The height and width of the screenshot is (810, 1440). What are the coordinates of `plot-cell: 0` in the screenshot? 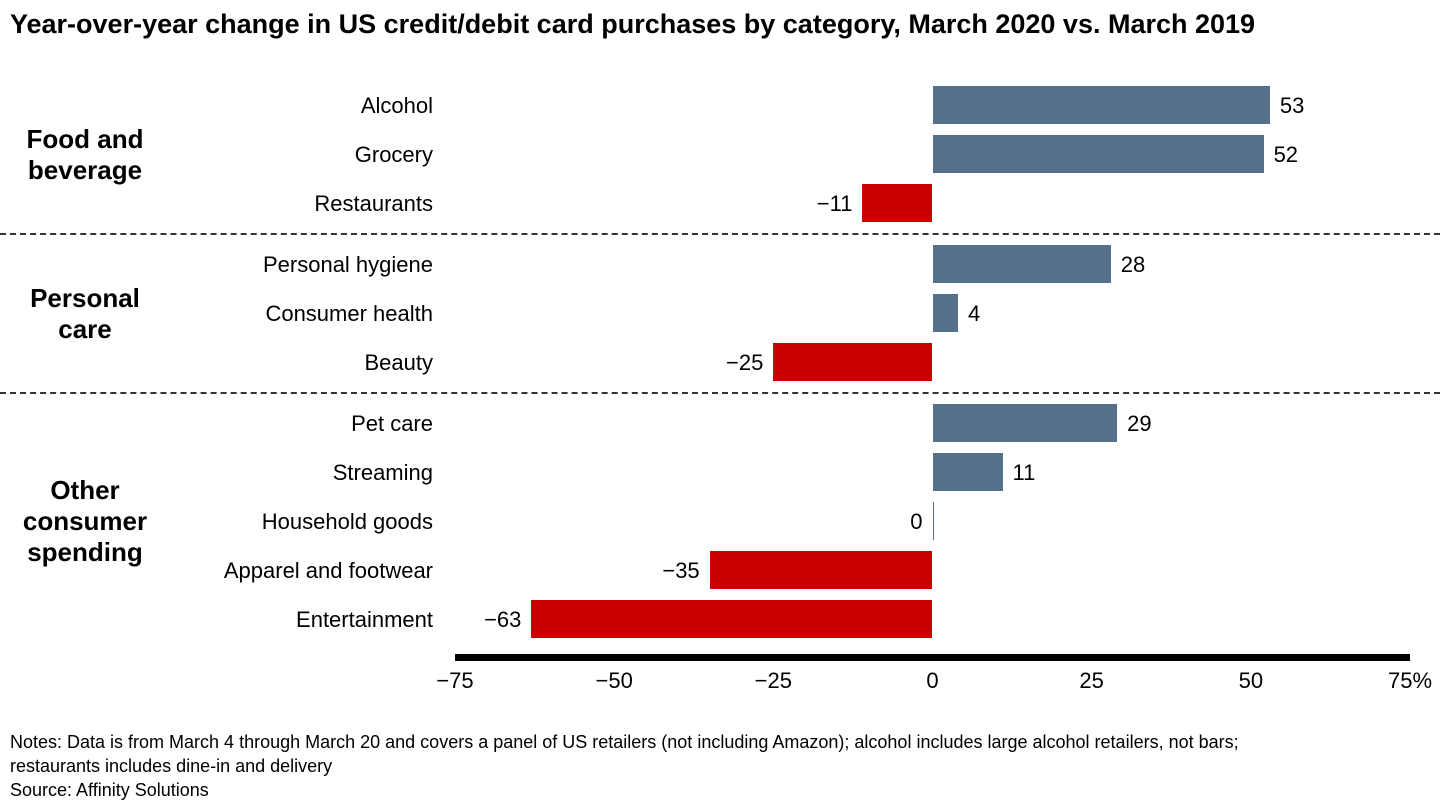 It's located at (932, 521).